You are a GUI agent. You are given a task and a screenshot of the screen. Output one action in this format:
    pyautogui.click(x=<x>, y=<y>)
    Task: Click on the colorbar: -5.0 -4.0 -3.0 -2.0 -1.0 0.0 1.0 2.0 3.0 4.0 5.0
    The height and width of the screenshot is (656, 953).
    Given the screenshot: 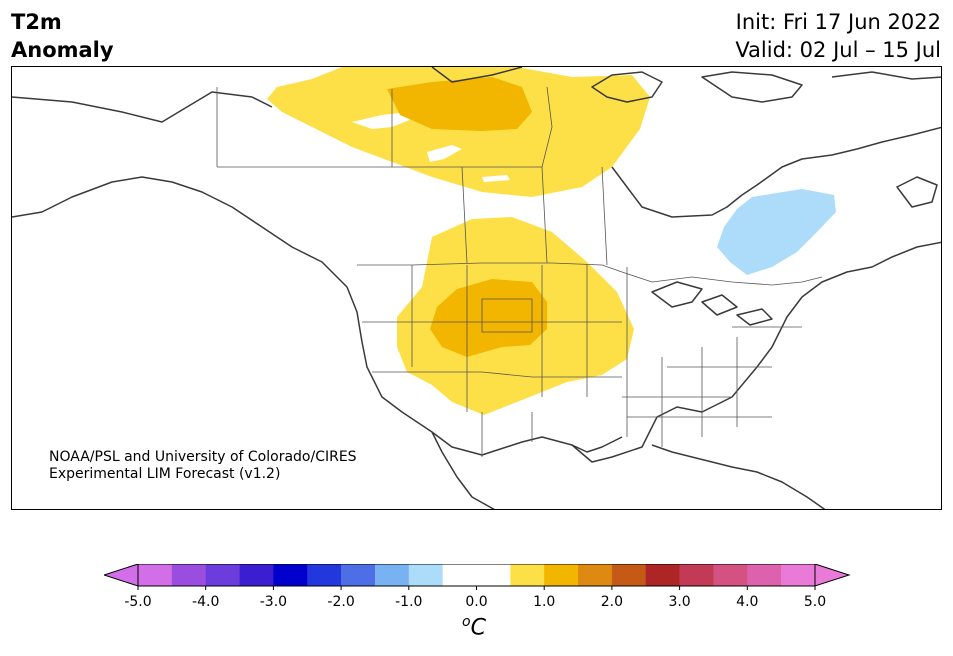 What is the action you would take?
    pyautogui.click(x=478, y=590)
    